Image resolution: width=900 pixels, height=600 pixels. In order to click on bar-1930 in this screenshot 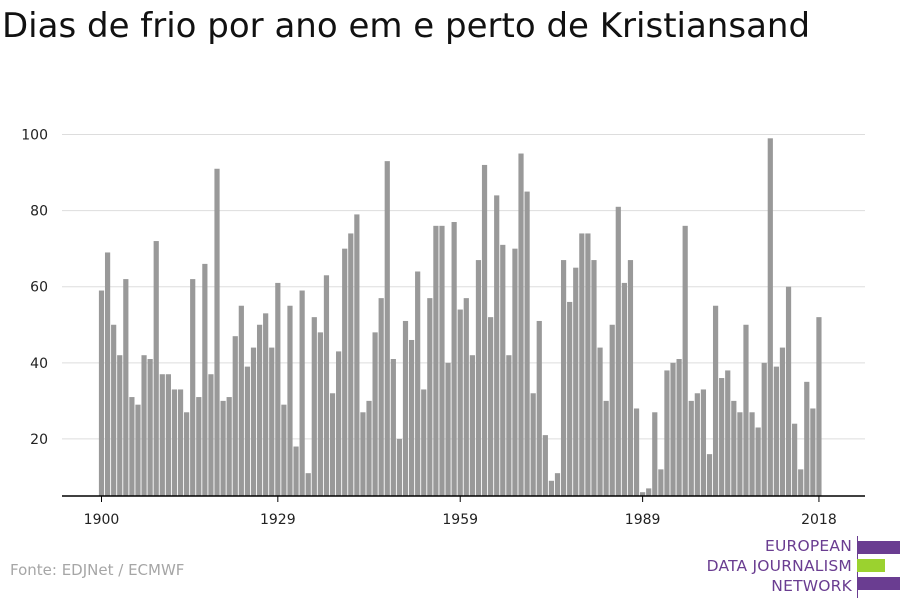, I will do `click(284, 450)`.